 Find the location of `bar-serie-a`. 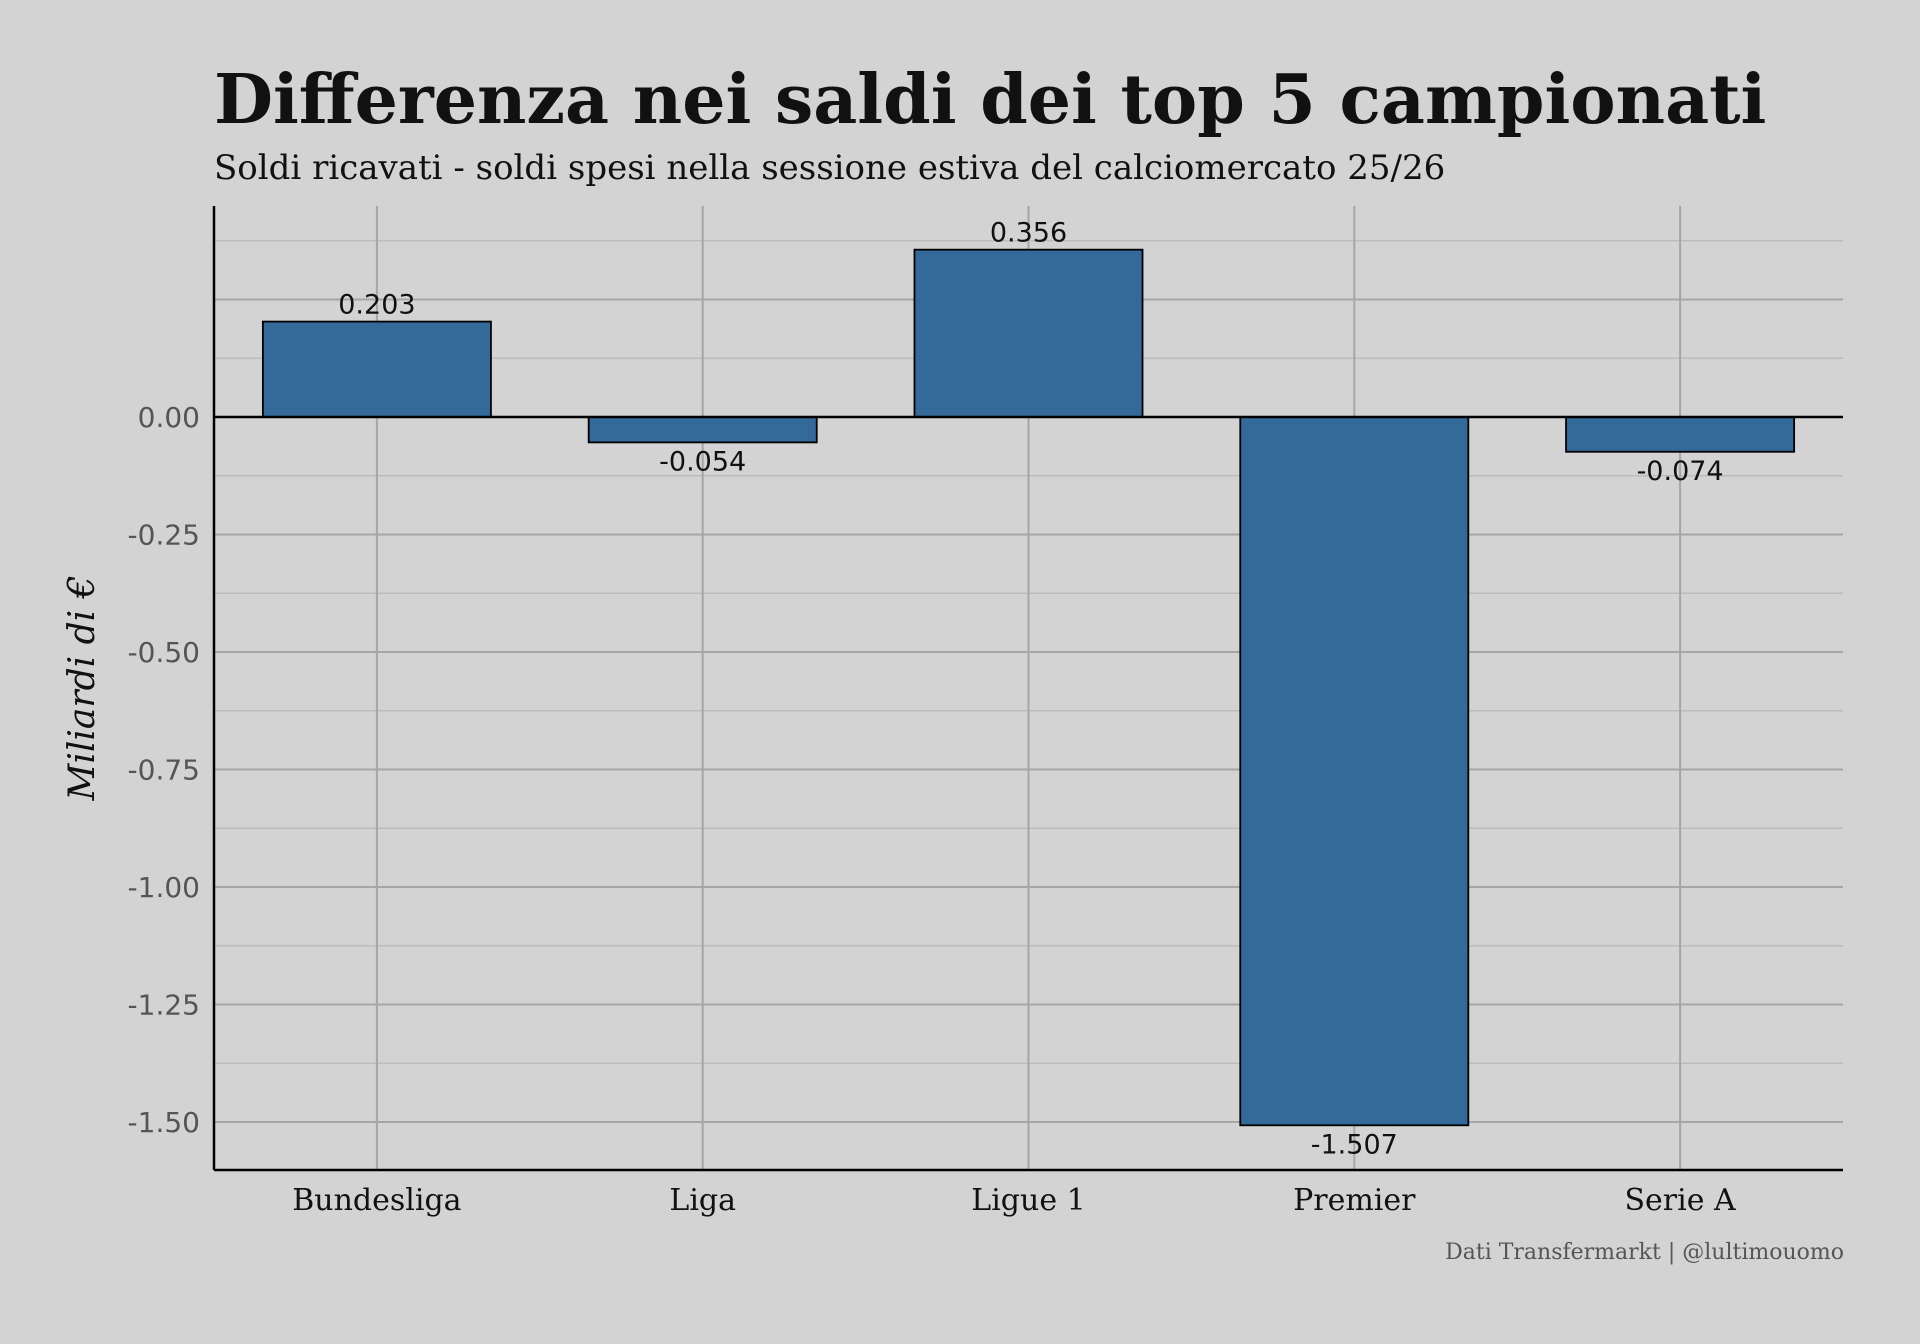

bar-serie-a is located at coordinates (1680, 434).